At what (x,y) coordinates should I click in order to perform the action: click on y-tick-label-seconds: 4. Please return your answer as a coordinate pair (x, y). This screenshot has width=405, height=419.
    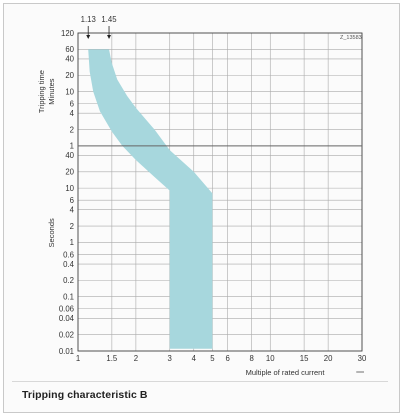
    Looking at the image, I should click on (72, 210).